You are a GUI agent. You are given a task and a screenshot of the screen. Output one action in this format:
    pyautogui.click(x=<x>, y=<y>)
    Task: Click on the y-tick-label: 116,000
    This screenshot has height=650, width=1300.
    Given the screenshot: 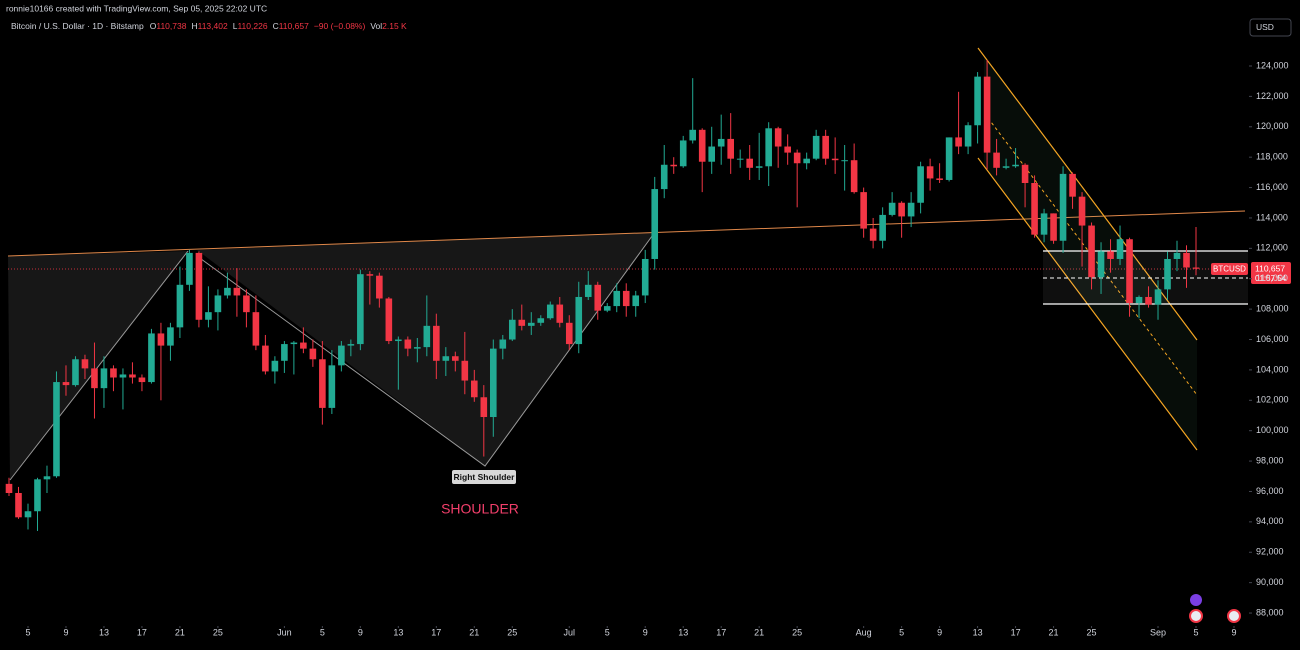 What is the action you would take?
    pyautogui.click(x=1272, y=187)
    